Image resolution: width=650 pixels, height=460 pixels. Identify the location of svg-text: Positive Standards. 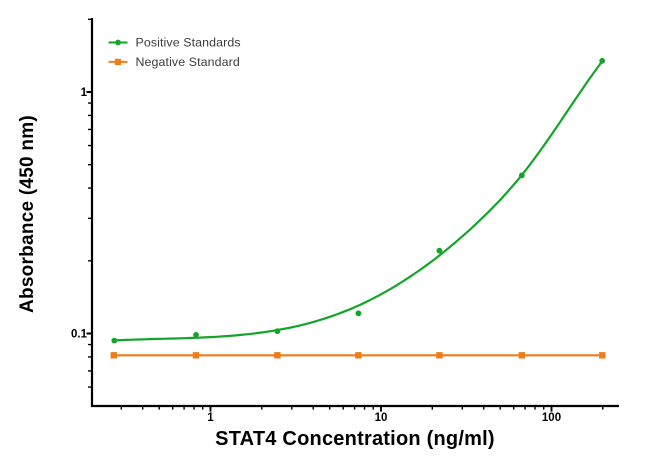
(188, 42).